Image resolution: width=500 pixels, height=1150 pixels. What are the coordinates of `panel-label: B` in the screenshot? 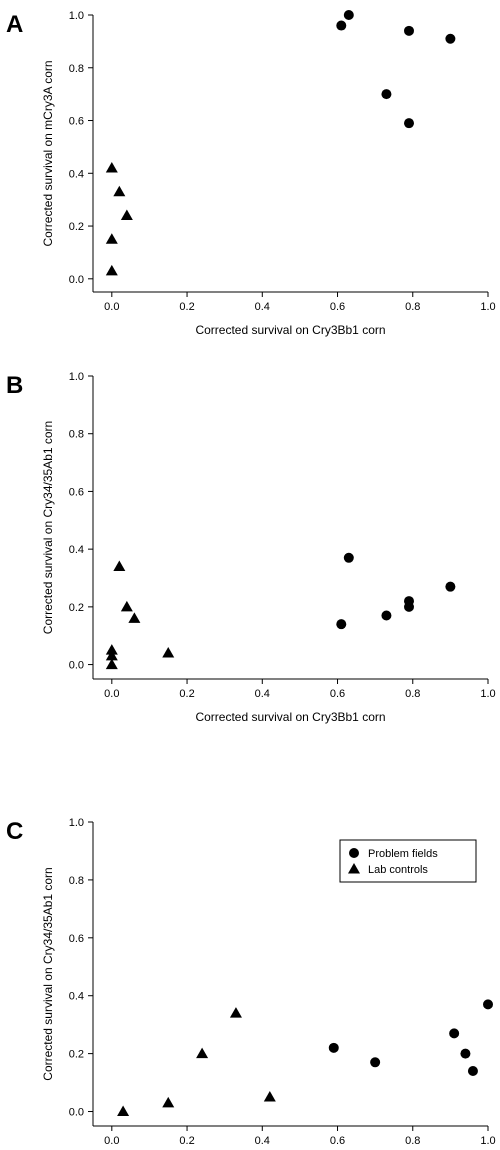 It's located at (14, 385).